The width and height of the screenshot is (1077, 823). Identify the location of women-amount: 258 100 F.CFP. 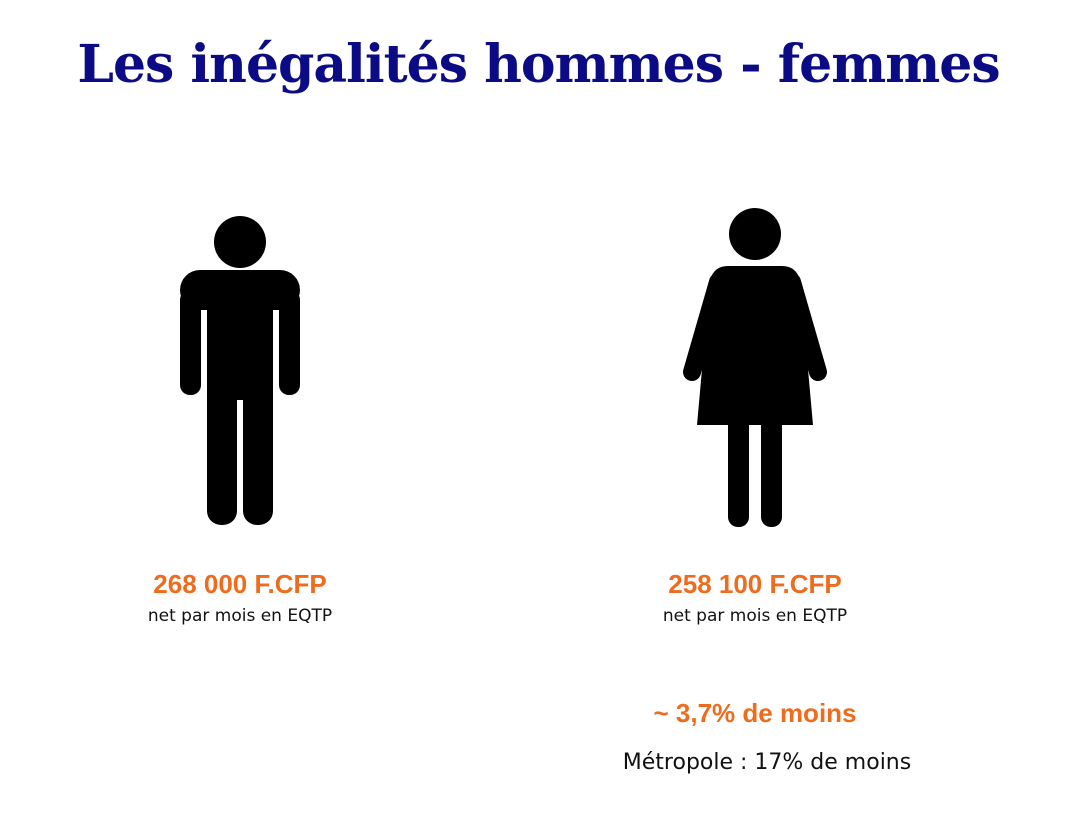
(755, 584).